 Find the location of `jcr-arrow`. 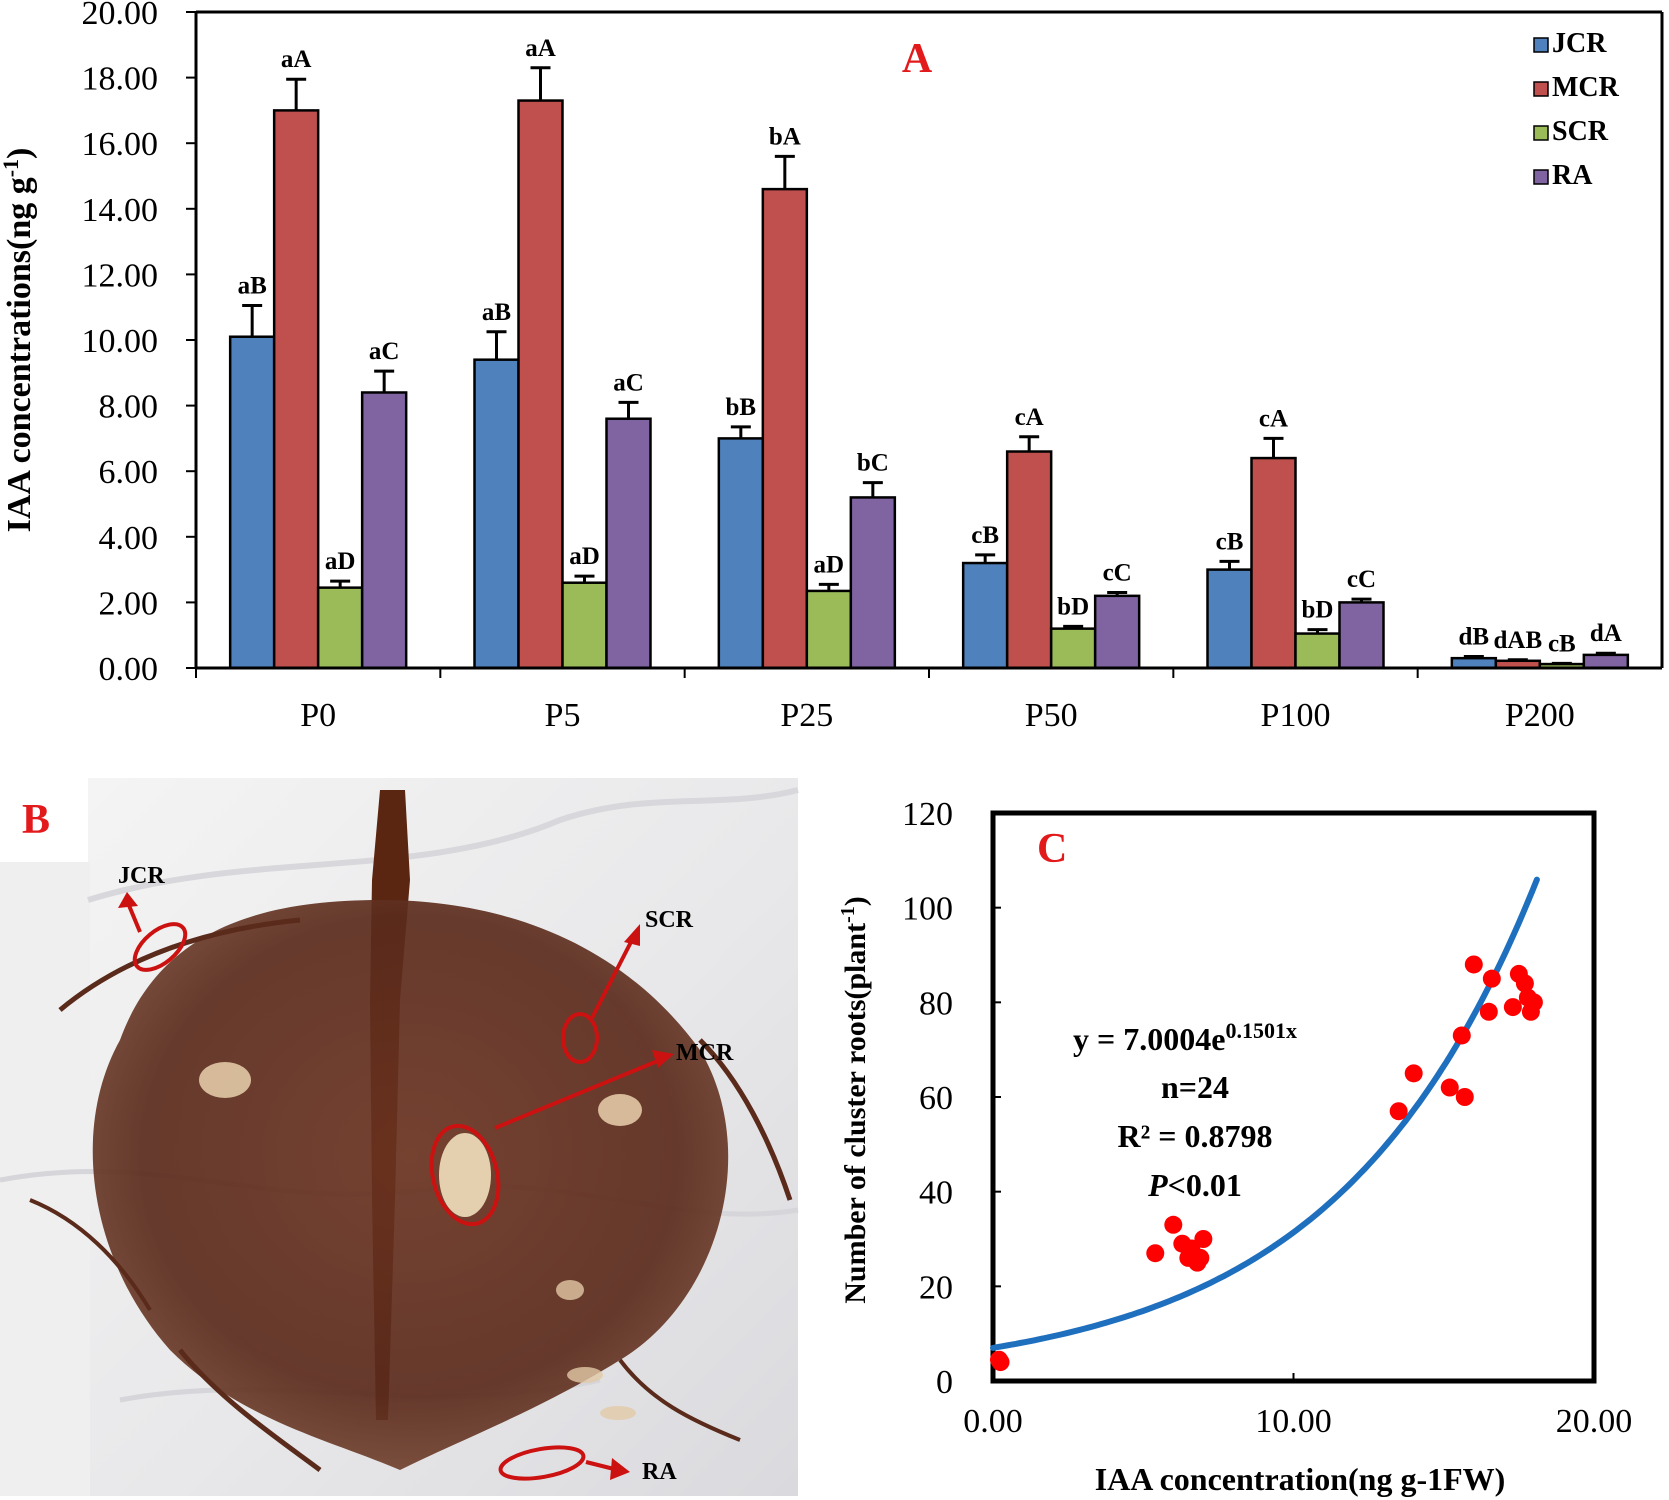

jcr-arrow is located at coordinates (134, 917).